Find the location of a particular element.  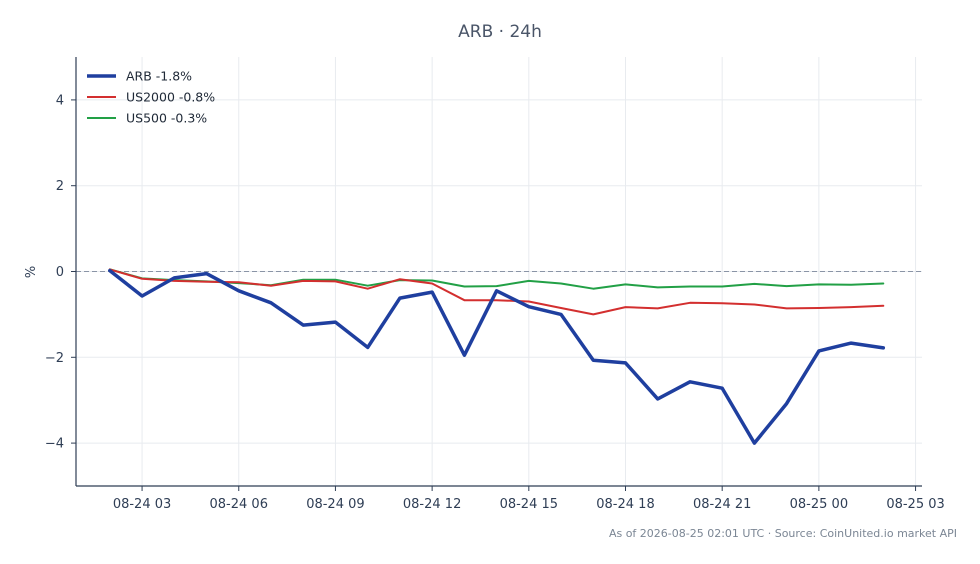

x-tick-label: 08-24 21 is located at coordinates (722, 504).